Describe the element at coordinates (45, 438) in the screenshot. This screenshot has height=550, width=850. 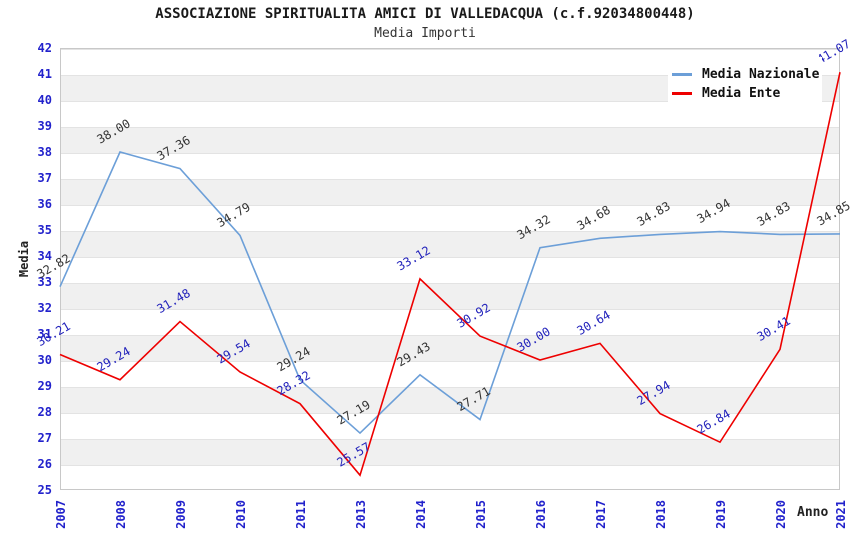
I see `y-tick-label: 27` at that location.